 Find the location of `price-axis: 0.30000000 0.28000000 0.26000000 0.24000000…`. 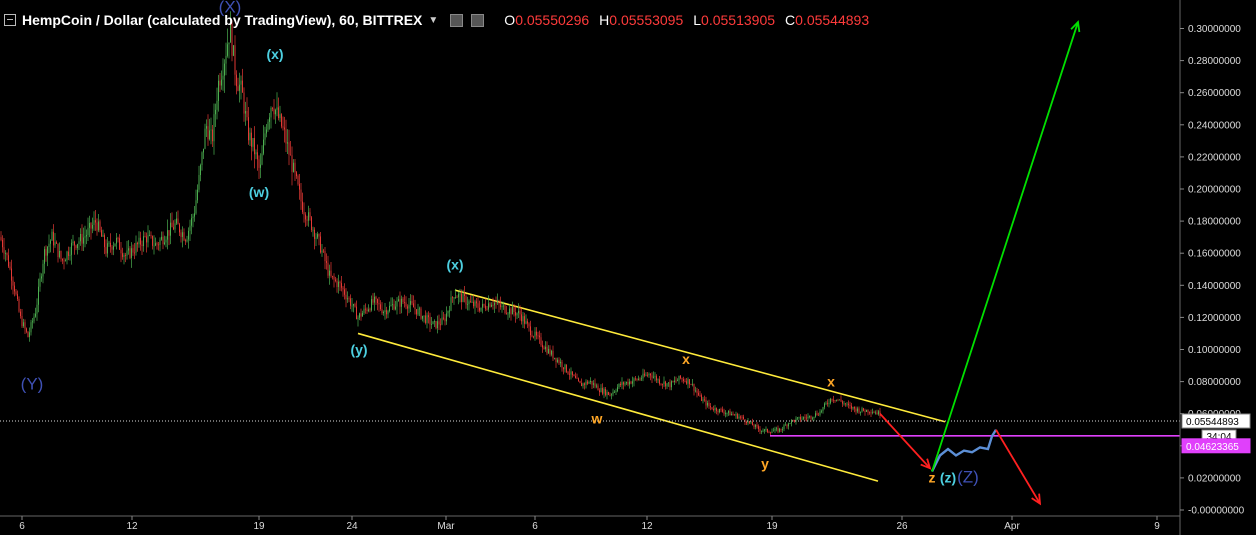

price-axis: 0.30000000 0.28000000 0.26000000 0.24000000… is located at coordinates (1215, 267).